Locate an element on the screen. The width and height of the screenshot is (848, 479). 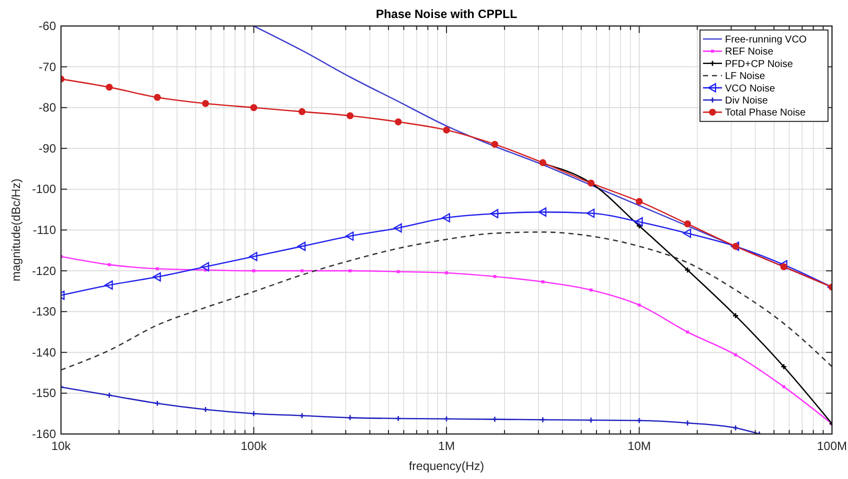
x-tick-label: 10k is located at coordinates (61, 446).